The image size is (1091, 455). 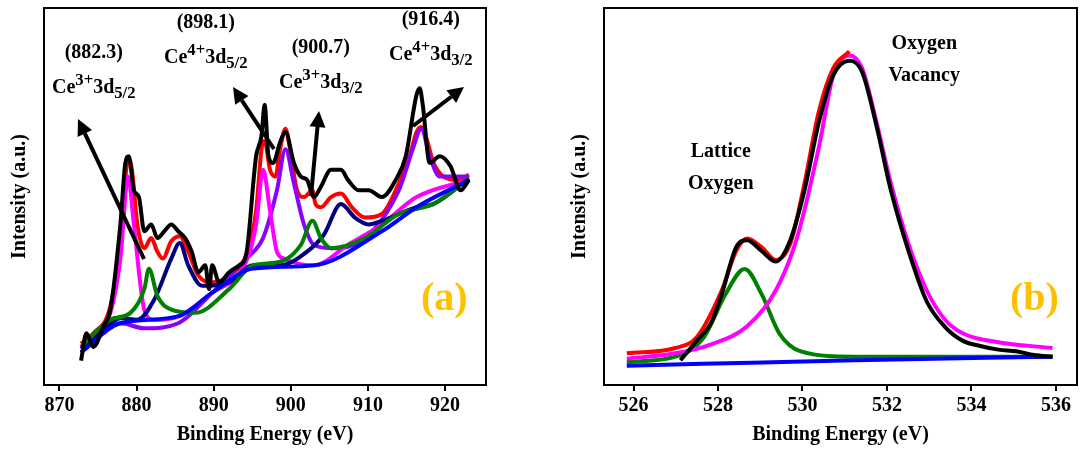 What do you see at coordinates (59, 404) in the screenshot?
I see `x-tick-label: 870` at bounding box center [59, 404].